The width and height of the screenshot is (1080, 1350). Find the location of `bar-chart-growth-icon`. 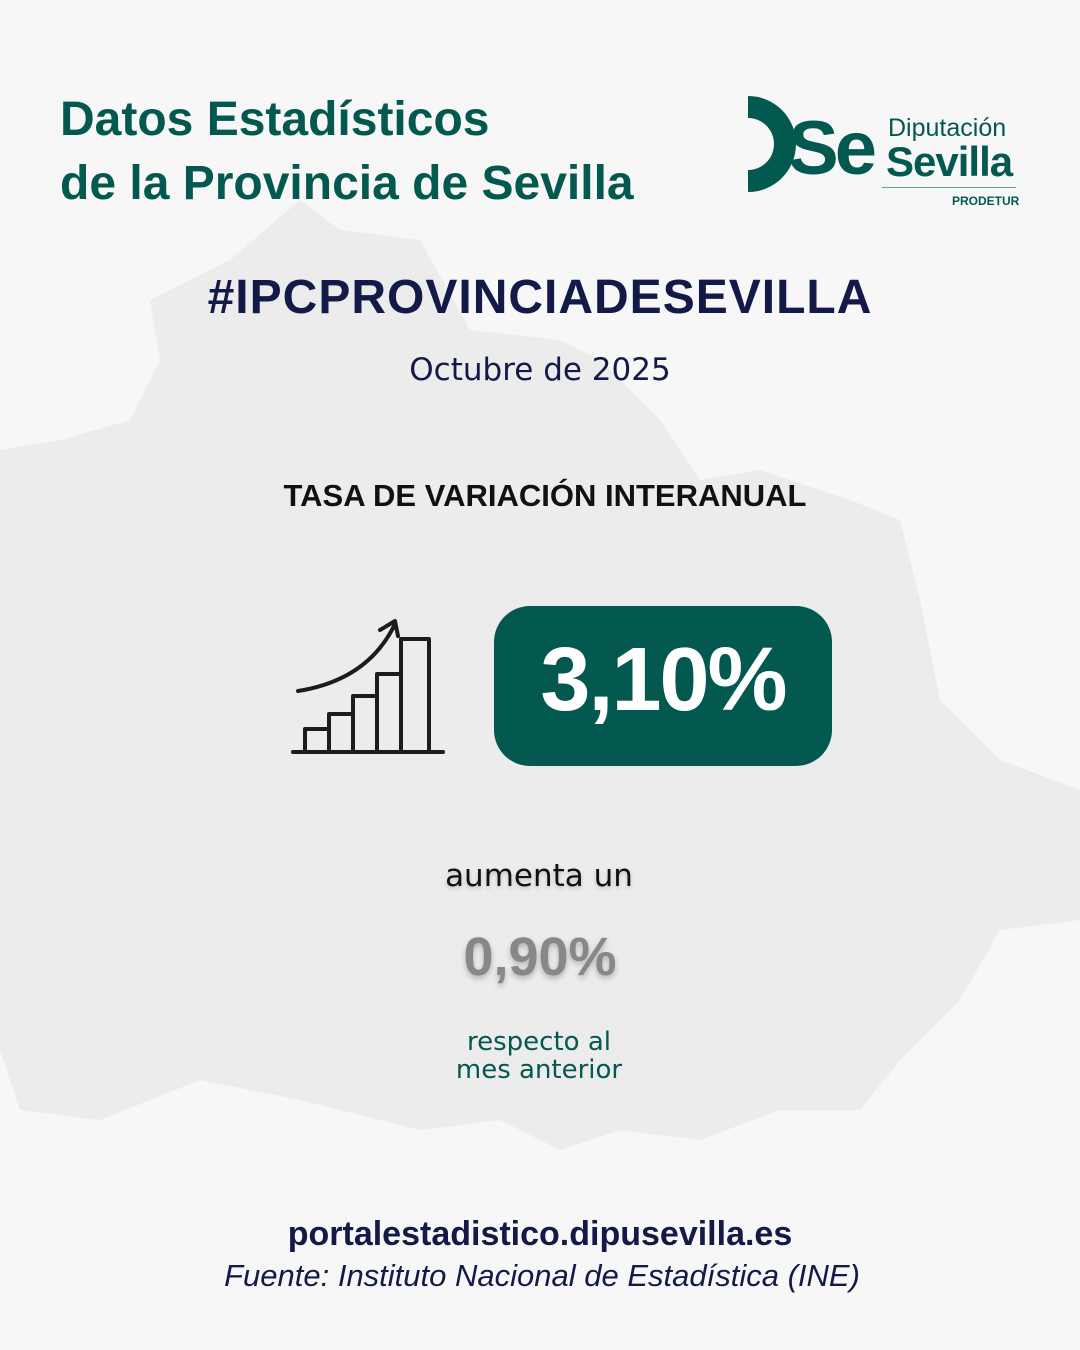

bar-chart-growth-icon is located at coordinates (368, 686).